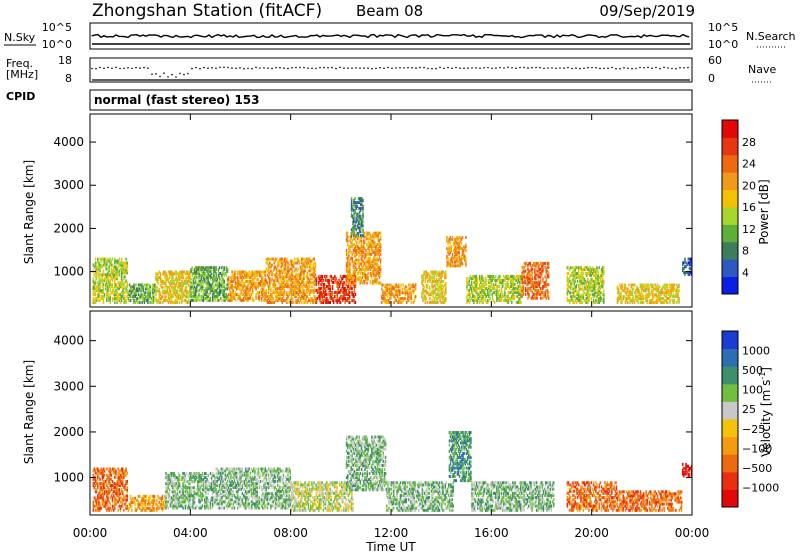 This screenshot has height=554, width=800. I want to click on y-tick-label: 4000, so click(68, 142).